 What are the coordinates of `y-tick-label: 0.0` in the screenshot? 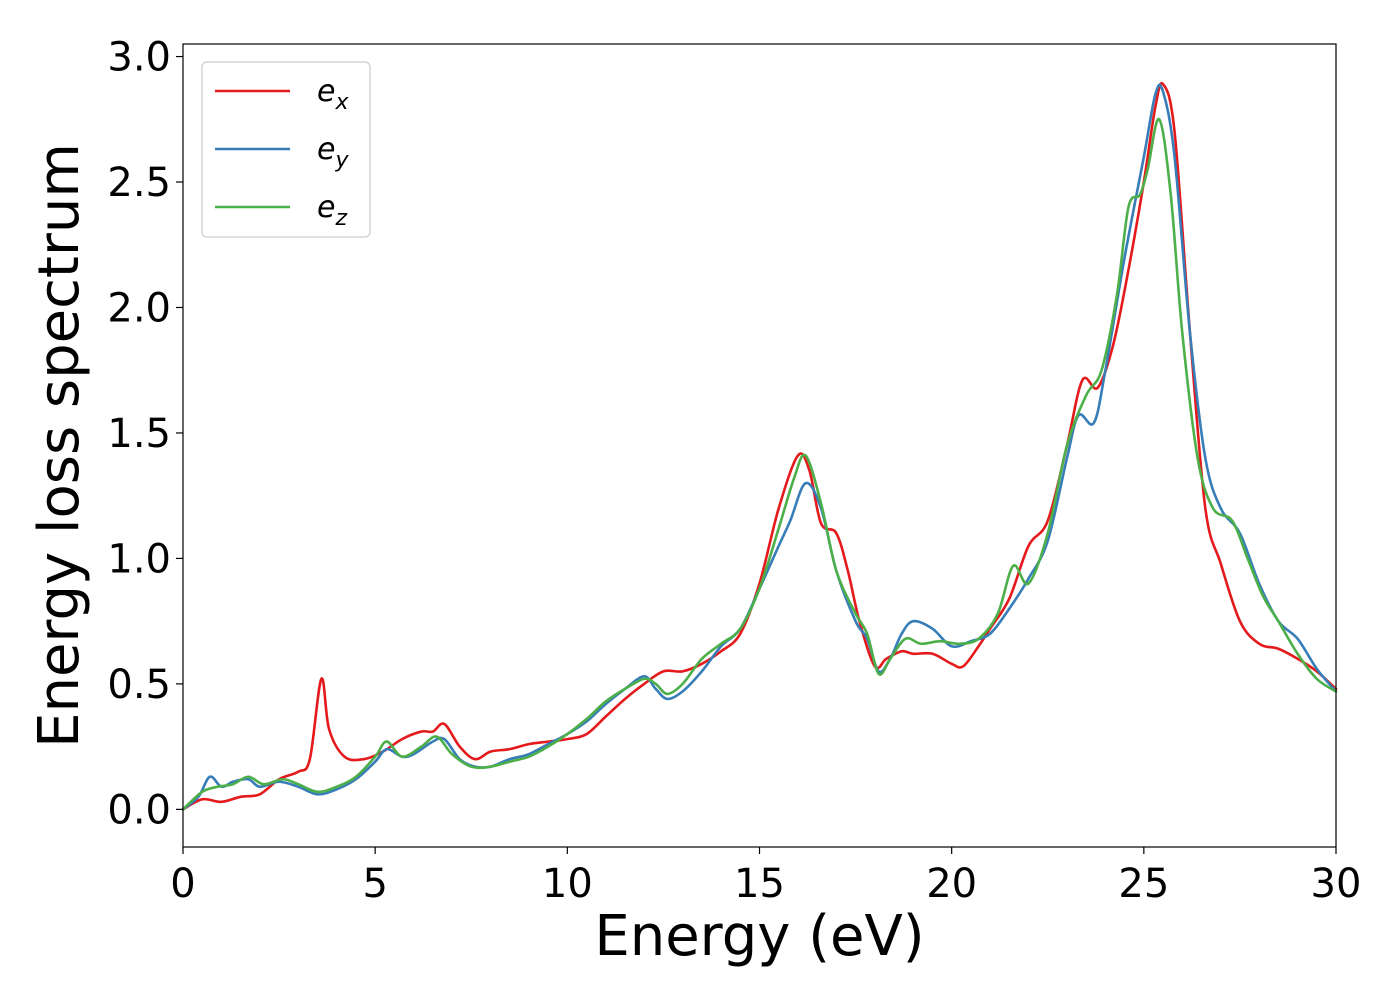 It's located at (139, 810).